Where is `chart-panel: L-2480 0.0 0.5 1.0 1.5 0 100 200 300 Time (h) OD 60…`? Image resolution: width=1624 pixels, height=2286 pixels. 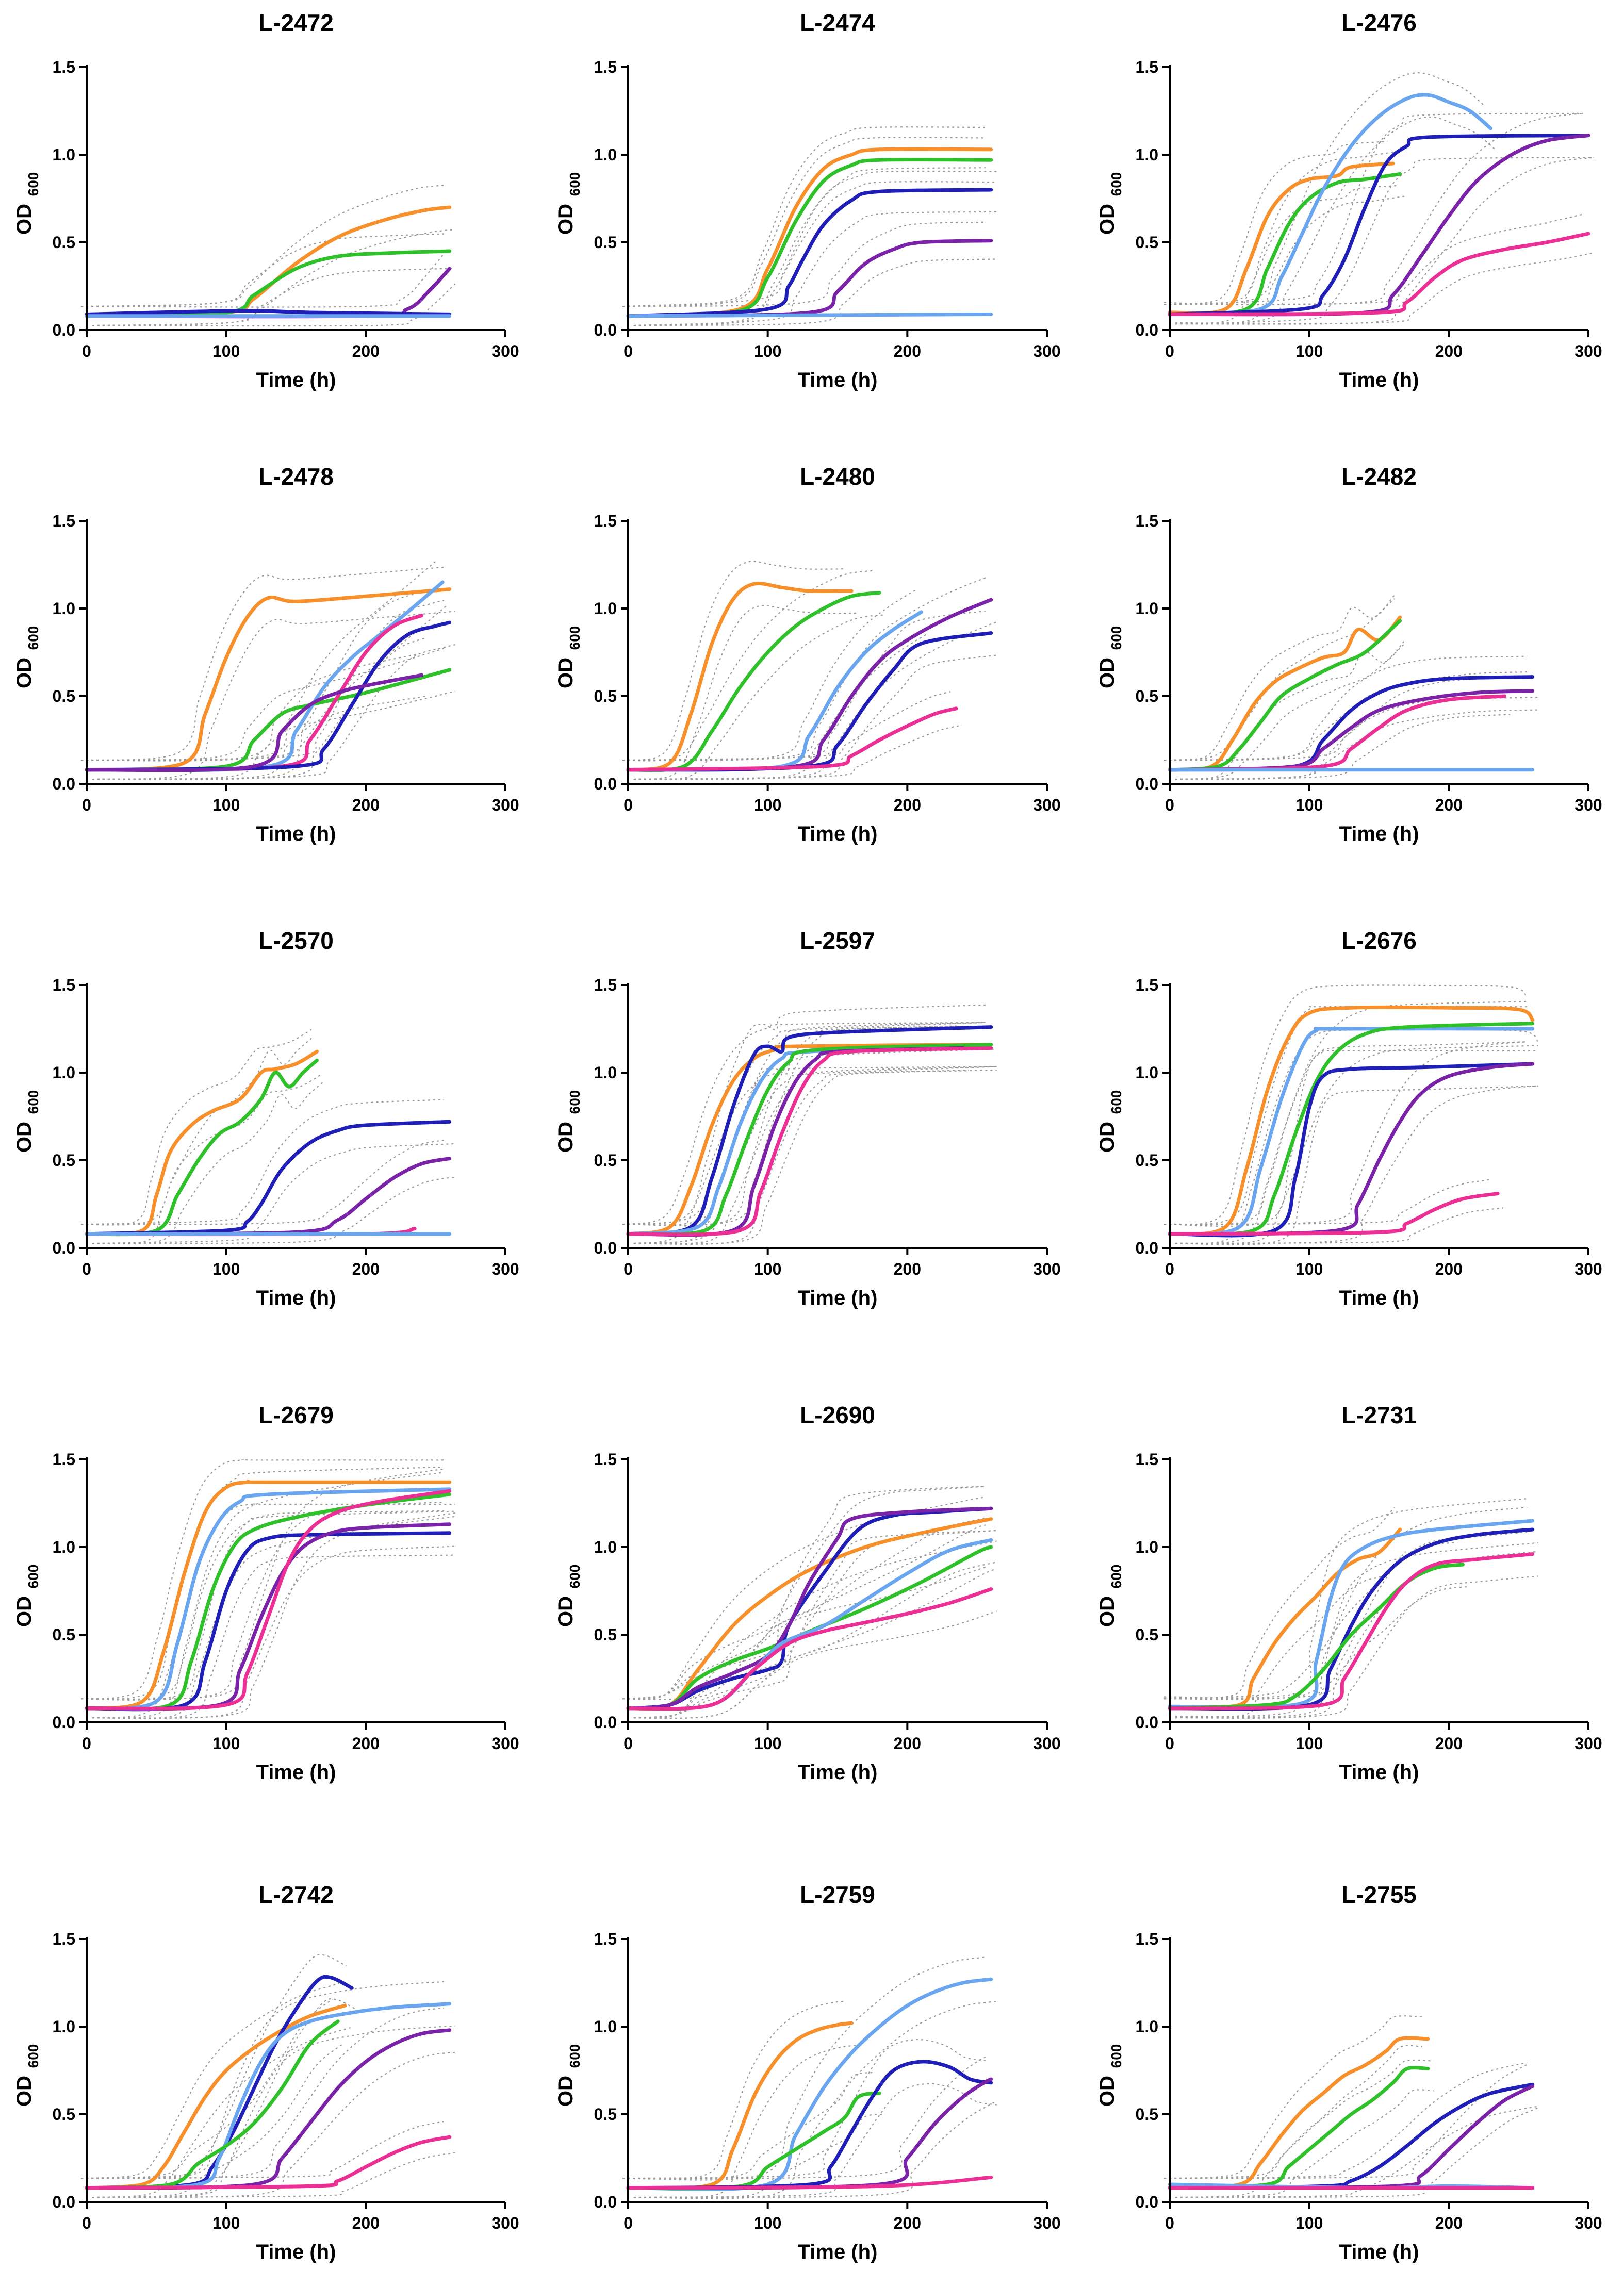 chart-panel: L-2480 0.0 0.5 1.0 1.5 0 100 200 300 Time (h) OD 60… is located at coordinates (807, 654).